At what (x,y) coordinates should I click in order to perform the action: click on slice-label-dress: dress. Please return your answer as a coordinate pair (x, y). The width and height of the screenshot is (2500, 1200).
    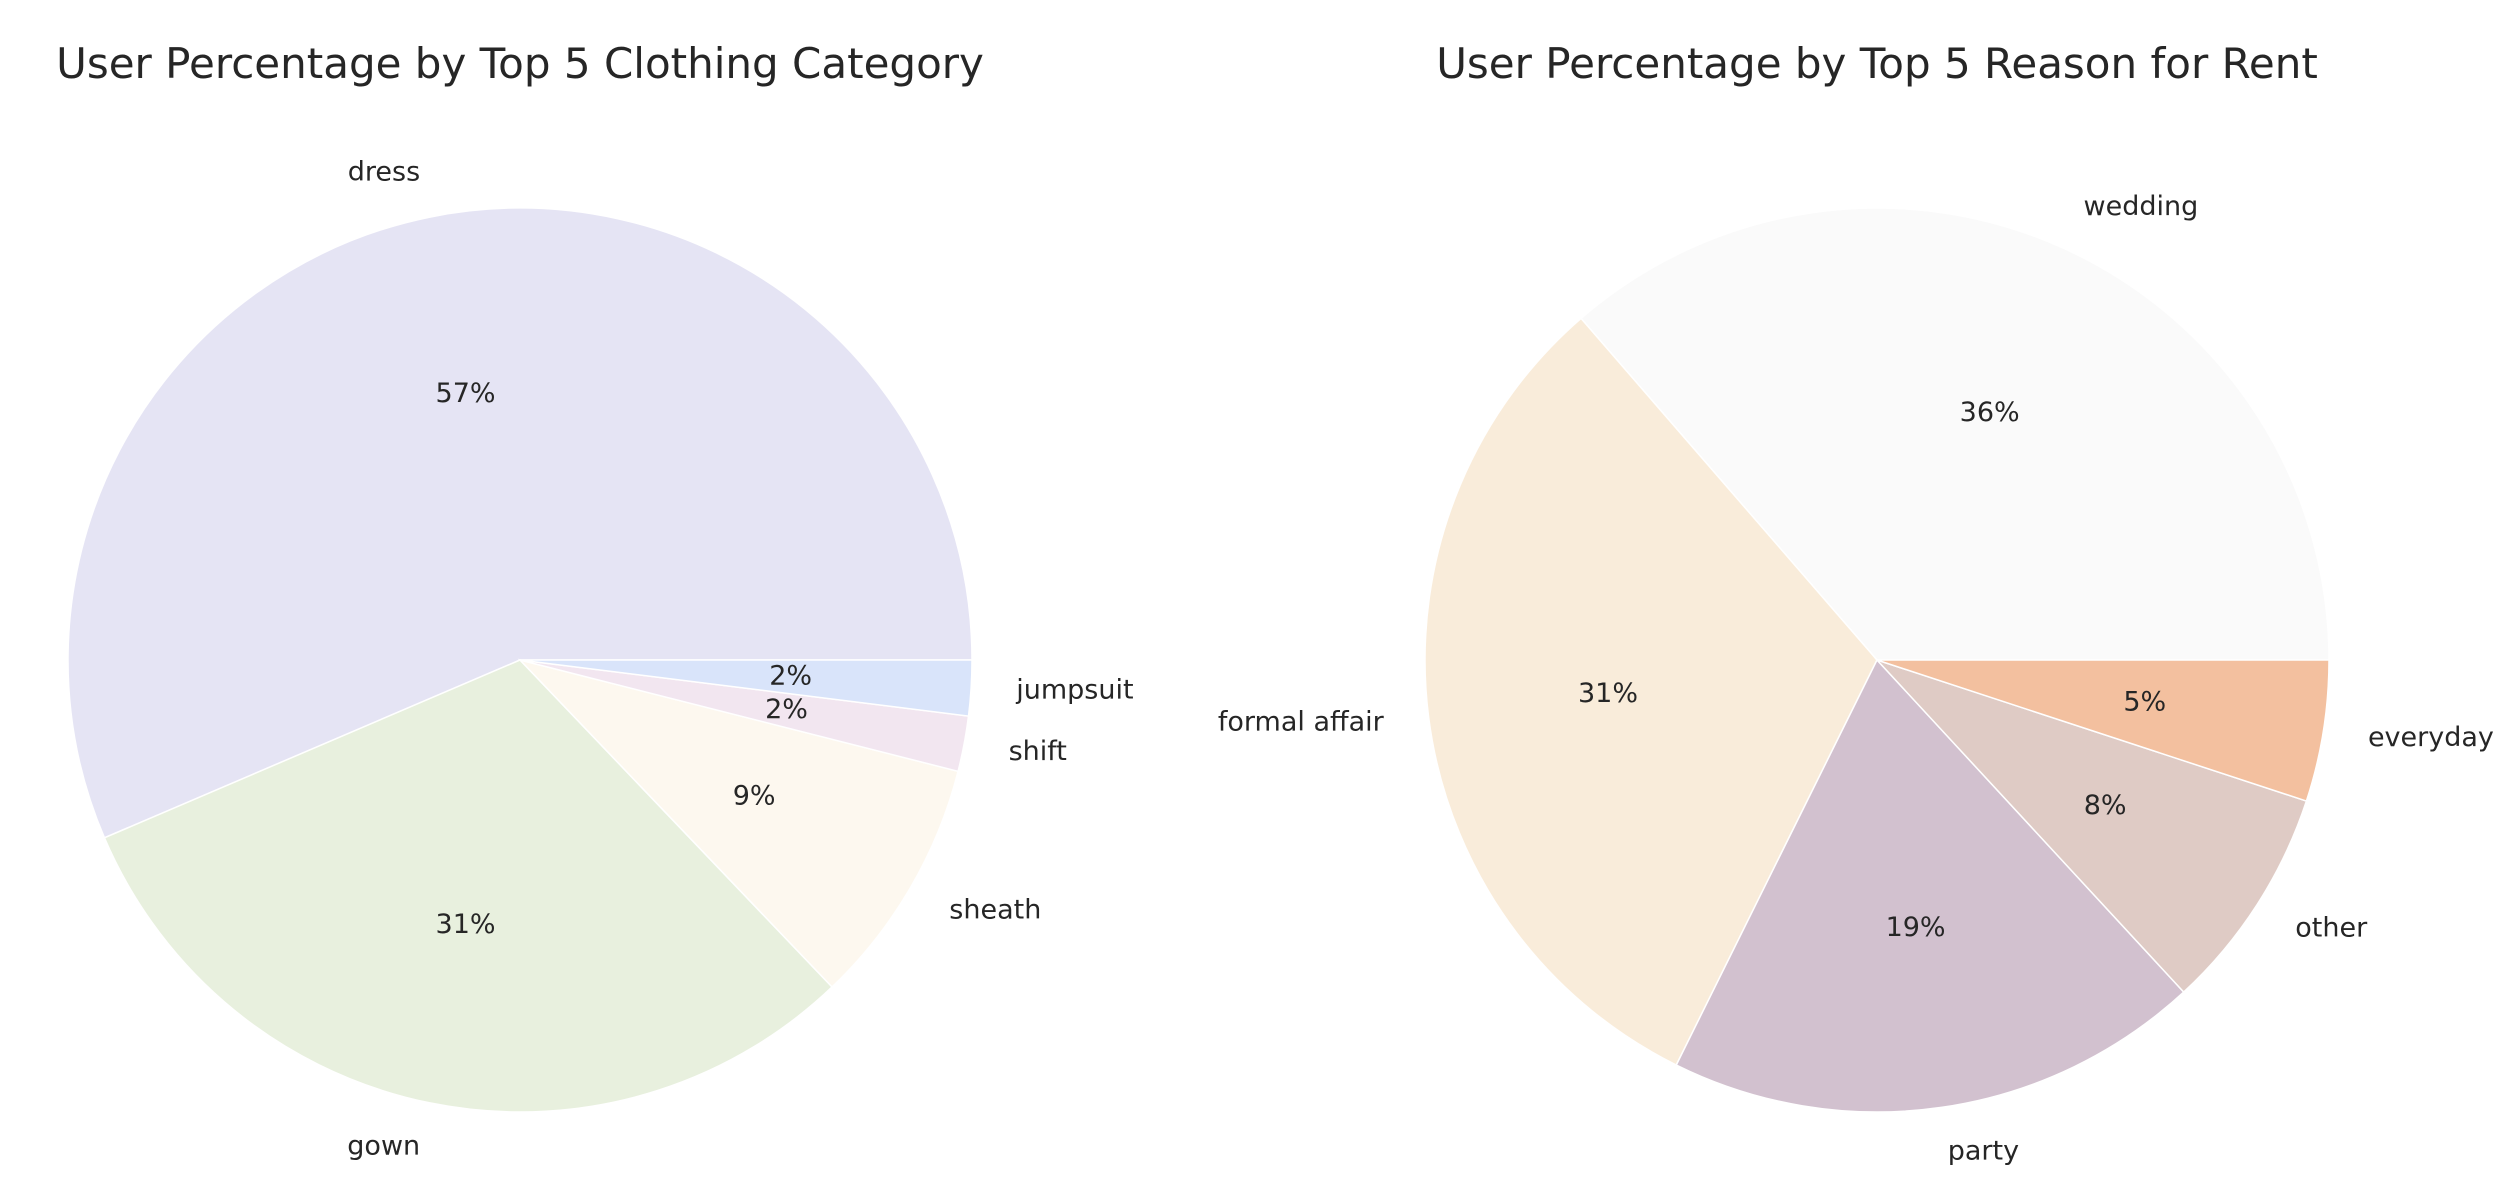
    Looking at the image, I should click on (384, 171).